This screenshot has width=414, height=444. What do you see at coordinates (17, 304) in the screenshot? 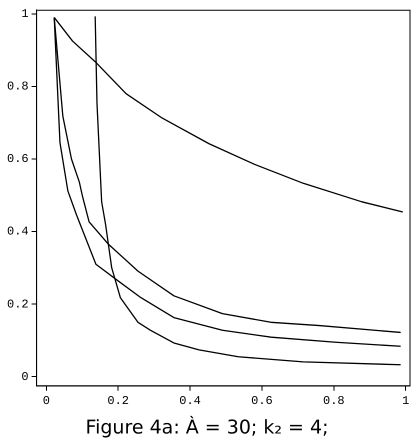
I see `y-tick-label: 0.2` at bounding box center [17, 304].